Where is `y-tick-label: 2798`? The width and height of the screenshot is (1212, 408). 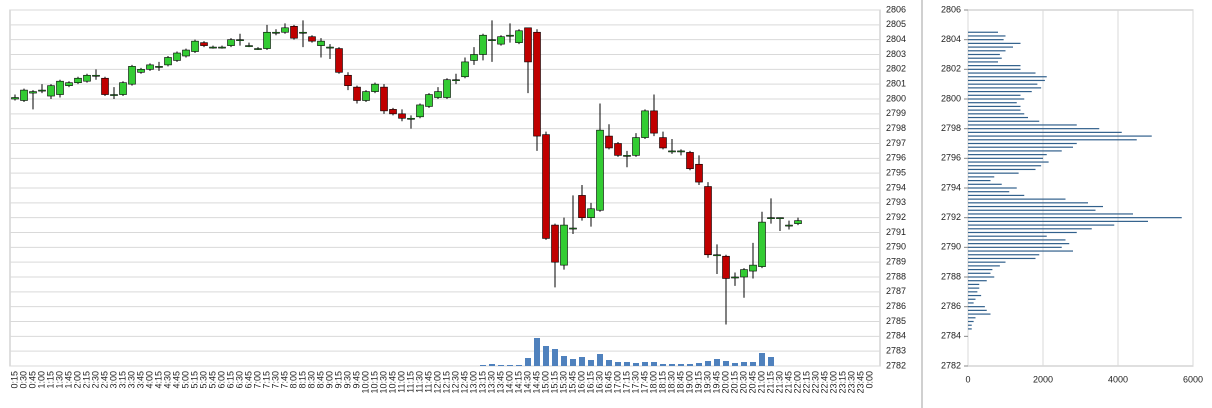
y-tick-label: 2798 is located at coordinates (896, 128).